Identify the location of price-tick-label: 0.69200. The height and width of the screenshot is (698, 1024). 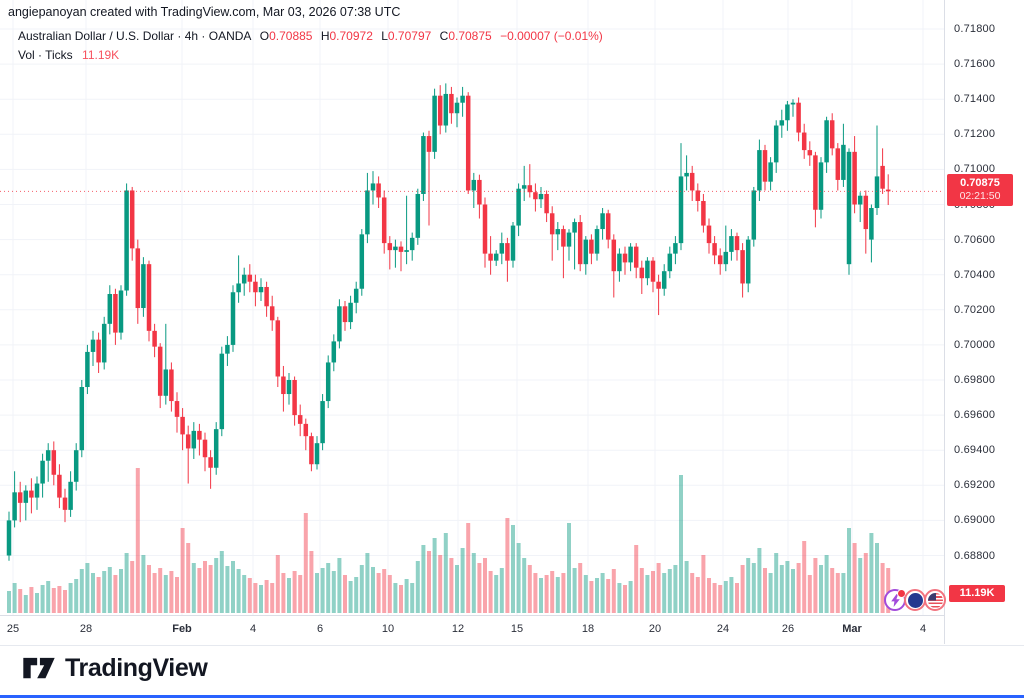
(975, 485).